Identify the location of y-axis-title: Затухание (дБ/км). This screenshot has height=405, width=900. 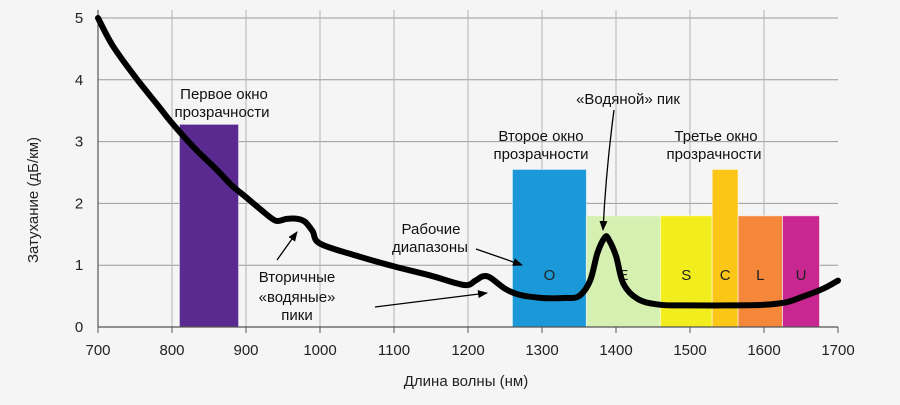
(33, 200).